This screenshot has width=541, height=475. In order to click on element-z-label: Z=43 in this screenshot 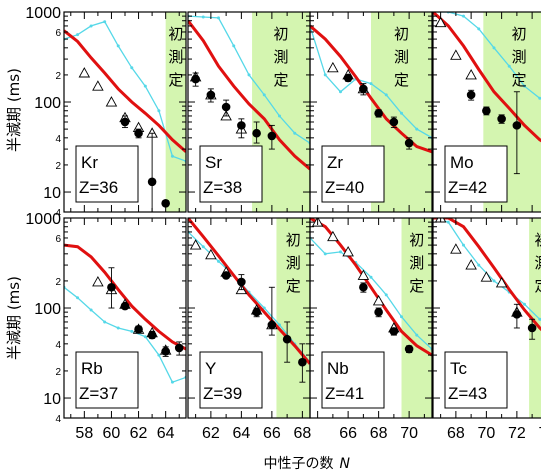, I will do `click(467, 393)`.